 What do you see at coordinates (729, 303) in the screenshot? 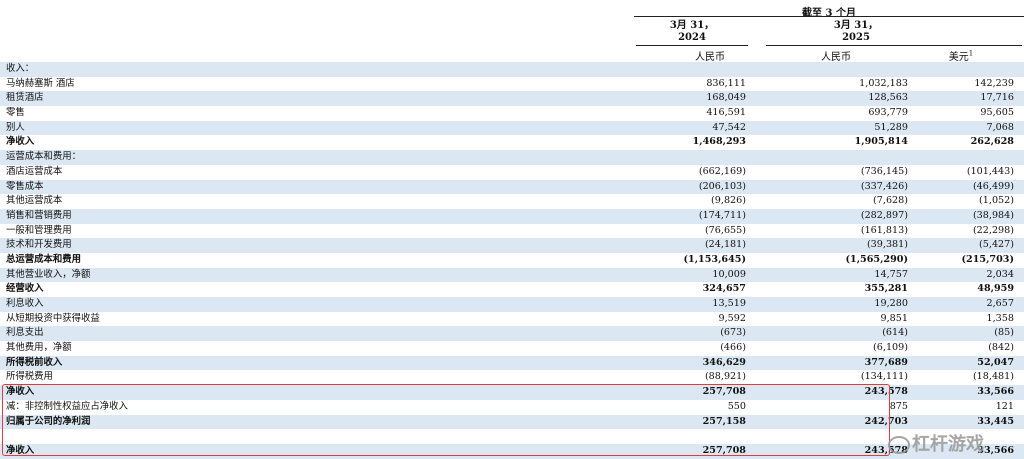
I see `value-rmb-2024: 13,519` at bounding box center [729, 303].